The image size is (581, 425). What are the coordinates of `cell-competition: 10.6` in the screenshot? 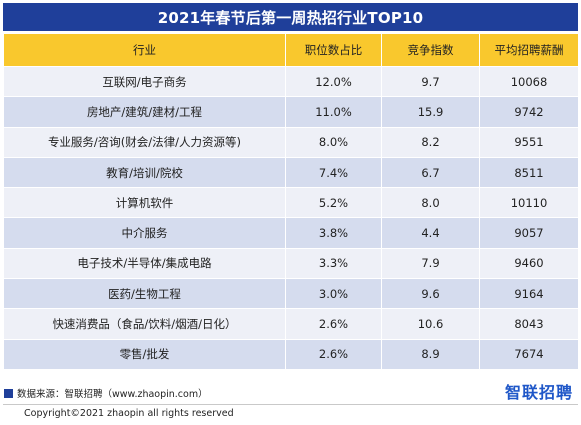 It's located at (430, 324).